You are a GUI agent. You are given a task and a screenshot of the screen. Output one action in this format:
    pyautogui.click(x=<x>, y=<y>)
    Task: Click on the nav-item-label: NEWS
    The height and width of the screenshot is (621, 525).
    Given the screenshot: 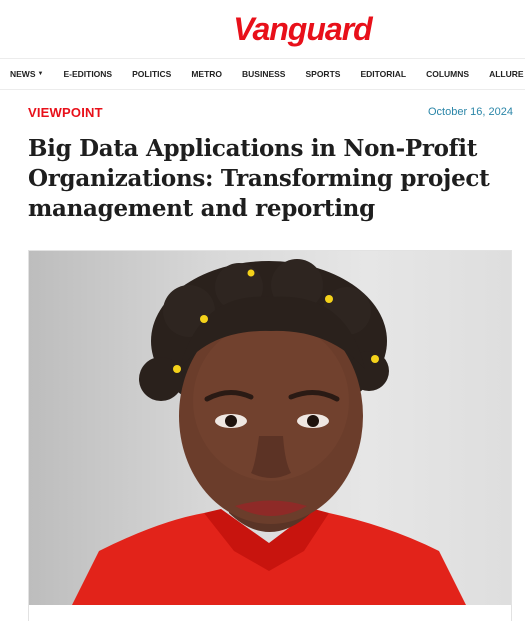 What is the action you would take?
    pyautogui.click(x=23, y=74)
    